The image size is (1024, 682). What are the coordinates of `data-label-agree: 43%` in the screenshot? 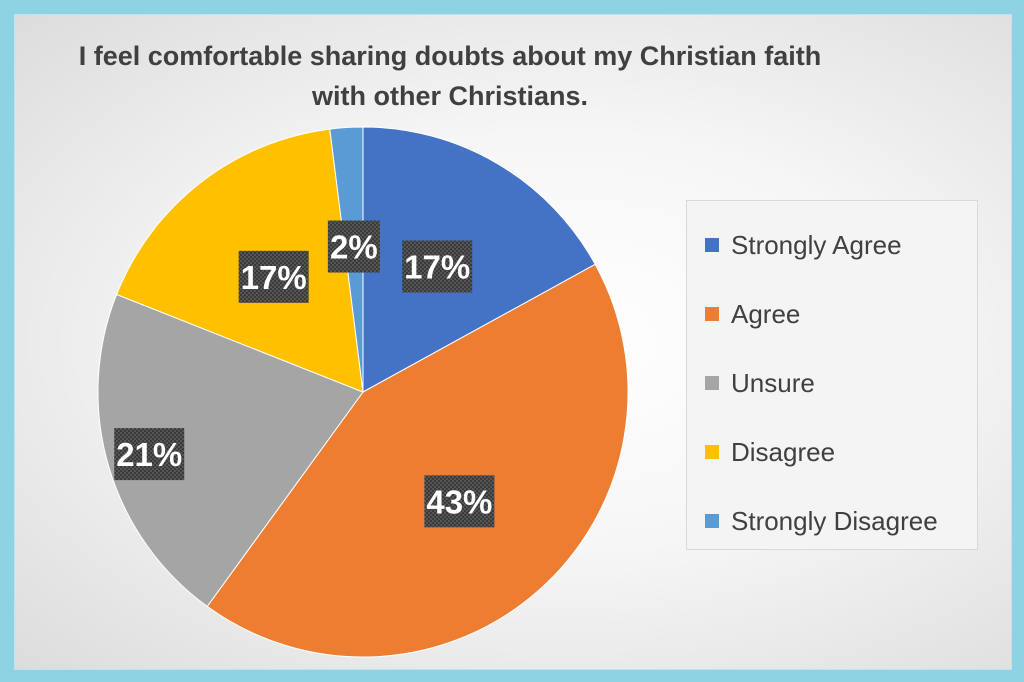 It's located at (459, 501).